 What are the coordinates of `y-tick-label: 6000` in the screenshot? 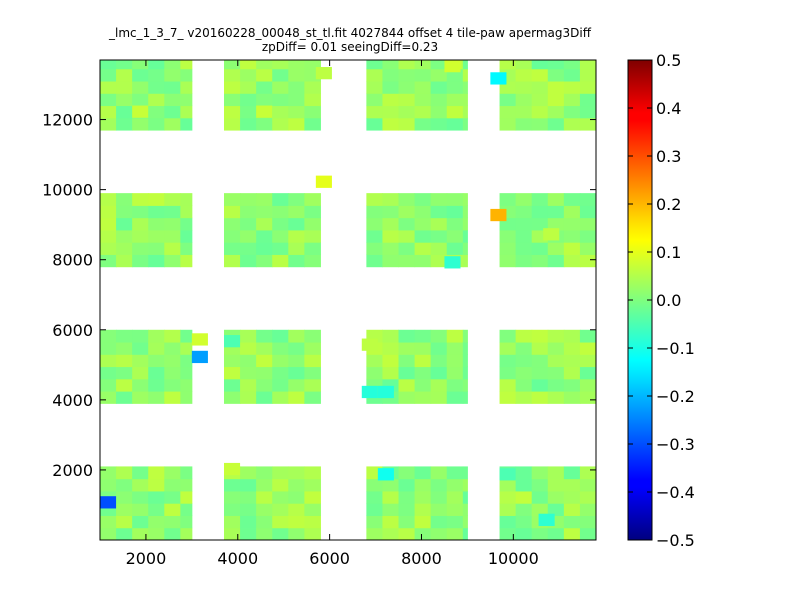 It's located at (72, 330).